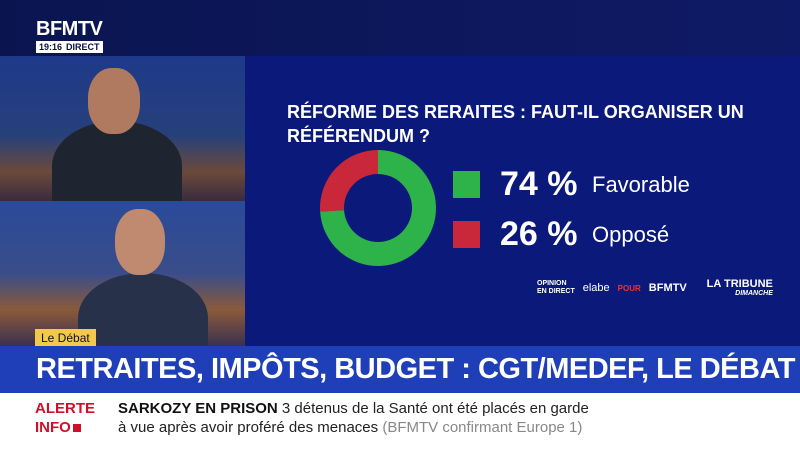  Describe the element at coordinates (65, 408) in the screenshot. I see `alerte-text: ALERTE` at that location.